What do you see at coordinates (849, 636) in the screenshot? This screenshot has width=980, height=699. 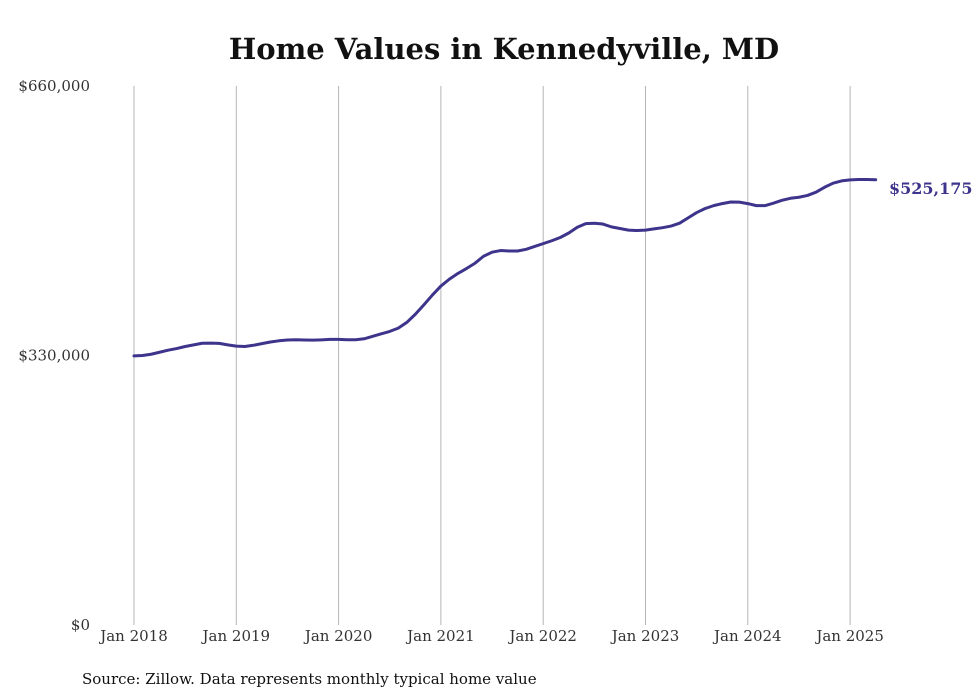 I see `x-tick-label-7: Jan 2025` at bounding box center [849, 636].